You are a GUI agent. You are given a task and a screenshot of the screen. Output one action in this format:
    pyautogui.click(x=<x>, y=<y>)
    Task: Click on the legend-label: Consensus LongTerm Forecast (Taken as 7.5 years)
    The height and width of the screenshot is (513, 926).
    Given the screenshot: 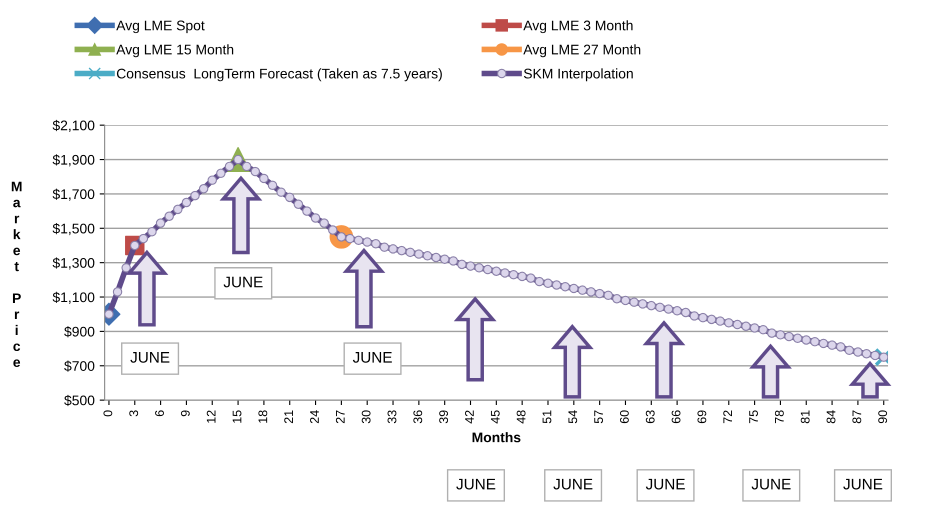 What is the action you would take?
    pyautogui.click(x=279, y=75)
    